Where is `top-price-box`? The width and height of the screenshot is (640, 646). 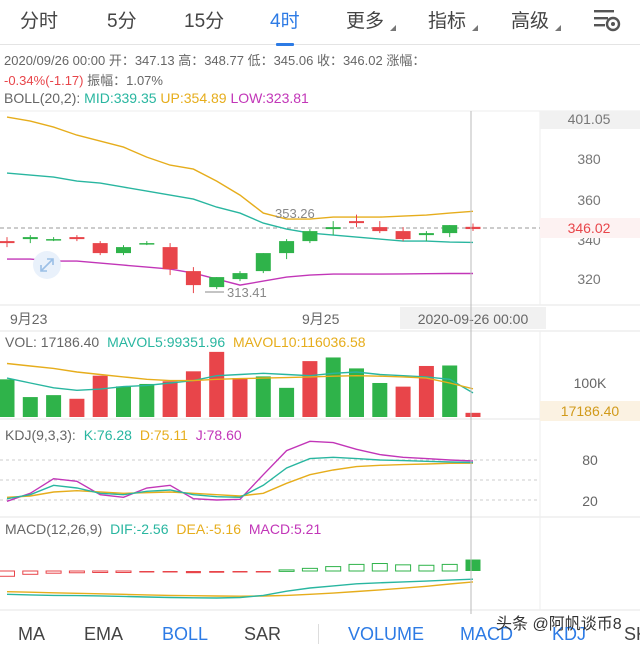
top-price-box is located at coordinates (590, 120).